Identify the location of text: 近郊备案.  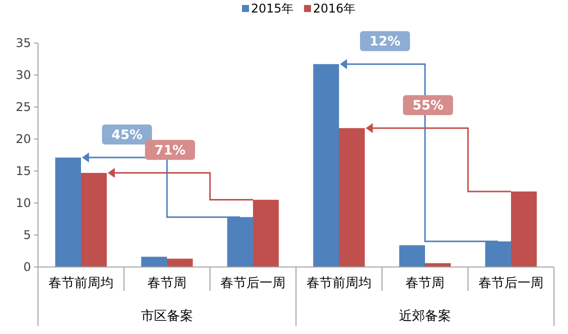
(425, 316).